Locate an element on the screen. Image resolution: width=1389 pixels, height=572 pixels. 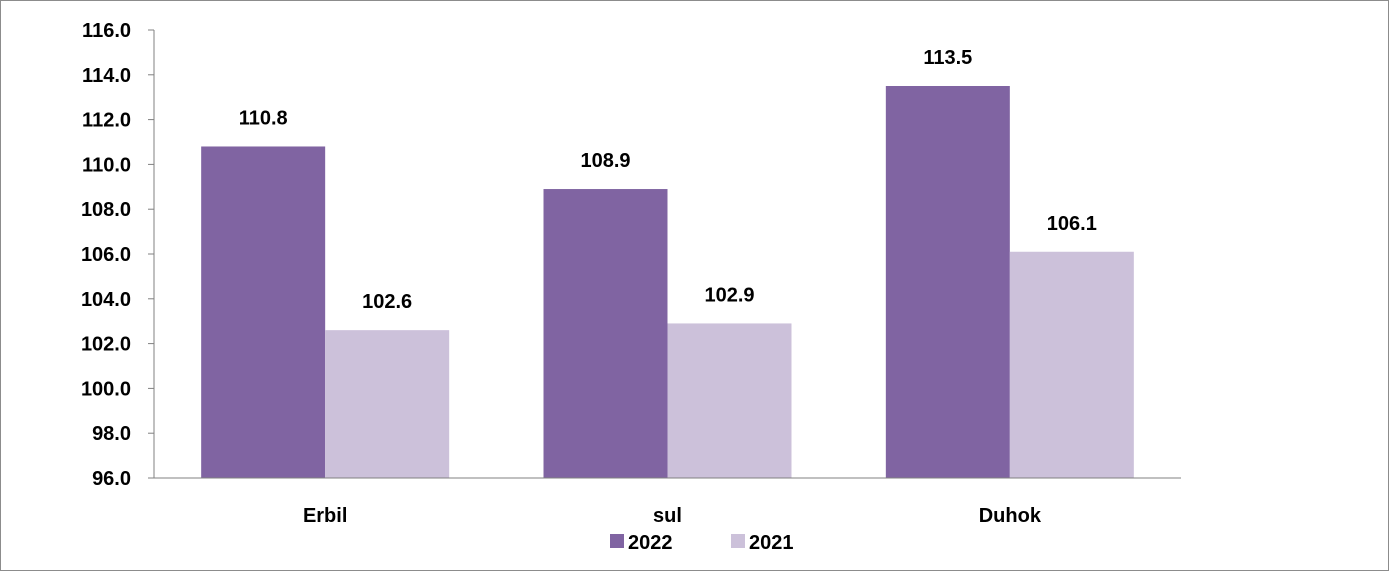
legend-swatch-2022 is located at coordinates (617, 541).